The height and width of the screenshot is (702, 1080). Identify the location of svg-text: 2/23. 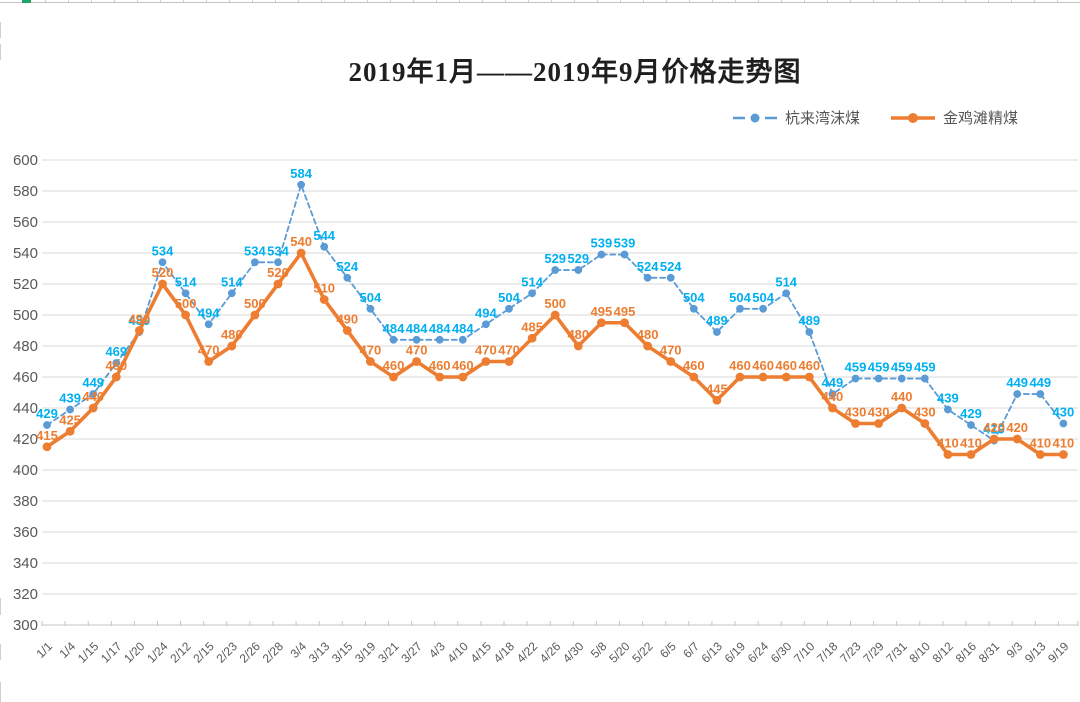
(227, 652).